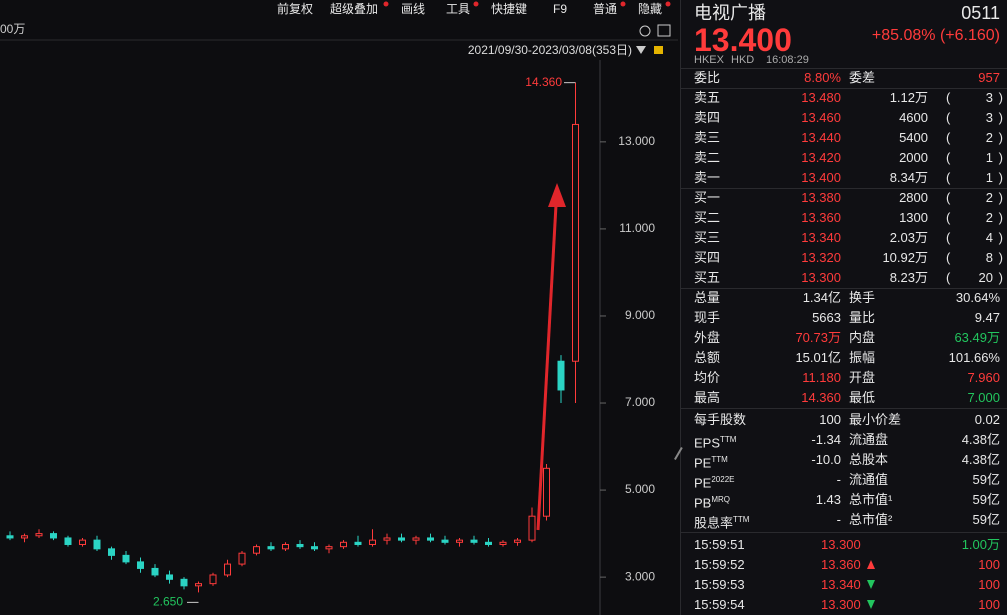  What do you see at coordinates (841, 584) in the screenshot?
I see `trade-price: 13.340` at bounding box center [841, 584].